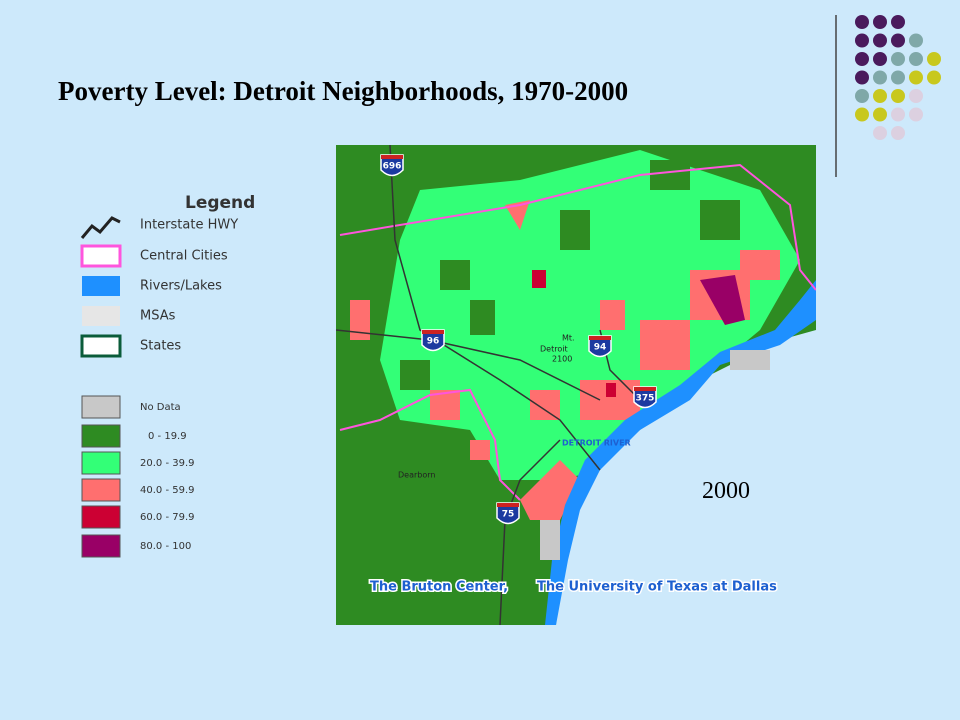  Describe the element at coordinates (686, 477) in the screenshot. I see `canada-side` at that location.